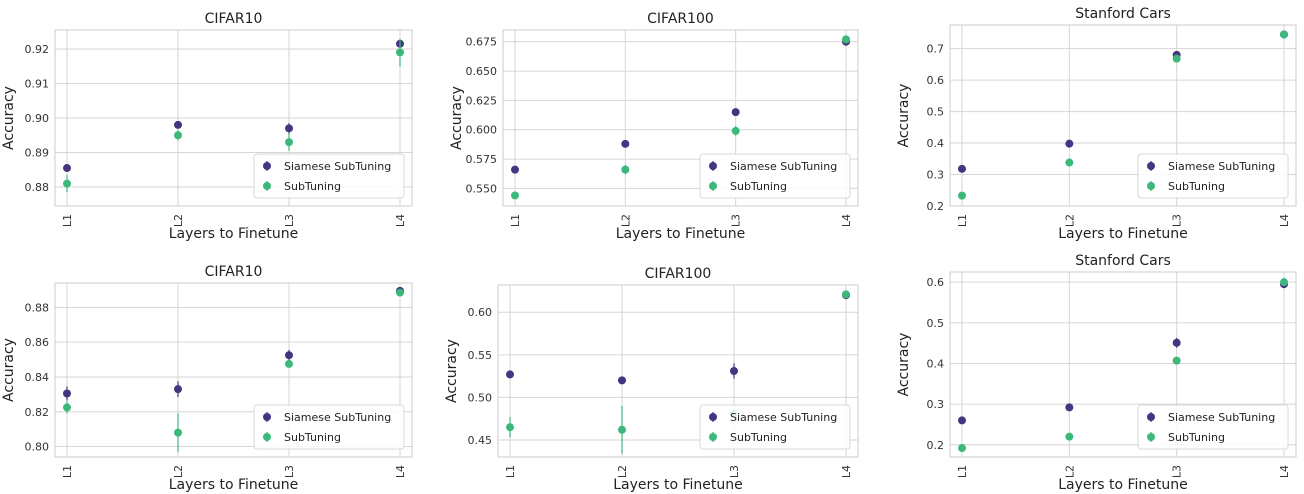  Describe the element at coordinates (480, 440) in the screenshot. I see `y-tick-label: 0.45` at that location.